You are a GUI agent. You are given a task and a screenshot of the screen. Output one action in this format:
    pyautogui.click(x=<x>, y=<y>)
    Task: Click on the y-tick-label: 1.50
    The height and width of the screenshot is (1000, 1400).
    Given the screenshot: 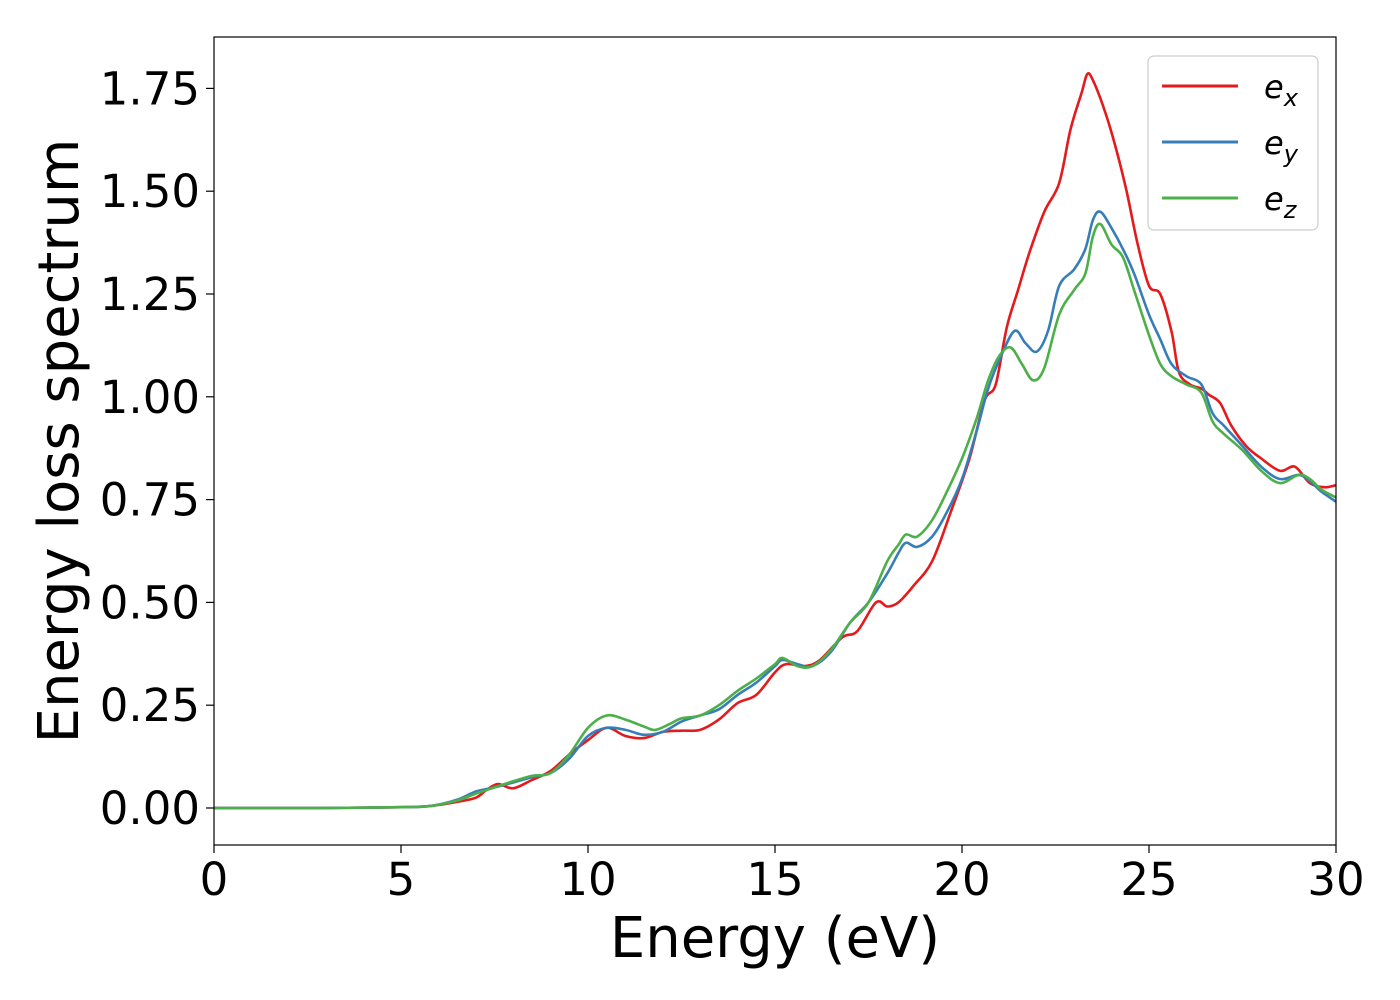 What is the action you would take?
    pyautogui.click(x=150, y=191)
    